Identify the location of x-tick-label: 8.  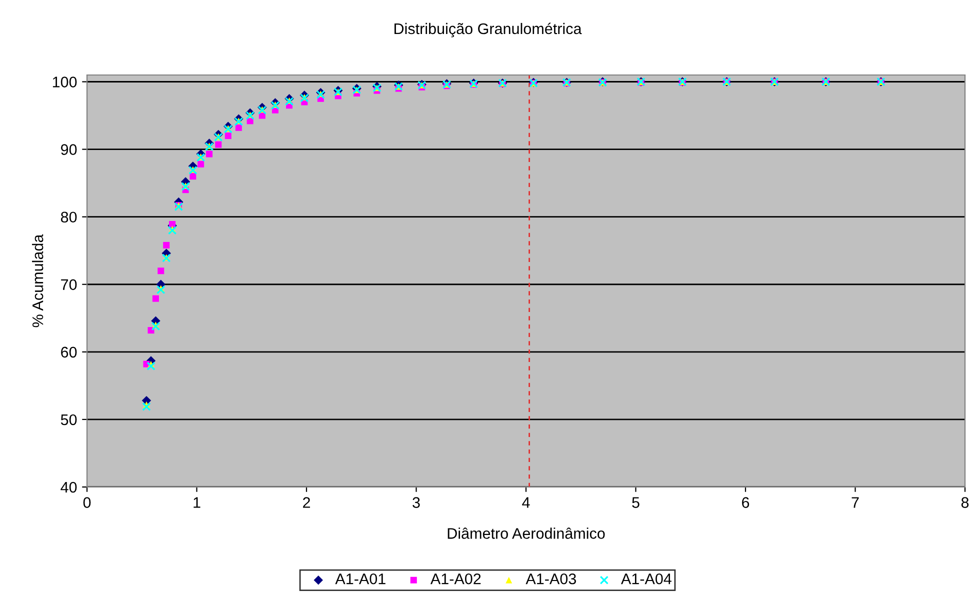
(965, 502).